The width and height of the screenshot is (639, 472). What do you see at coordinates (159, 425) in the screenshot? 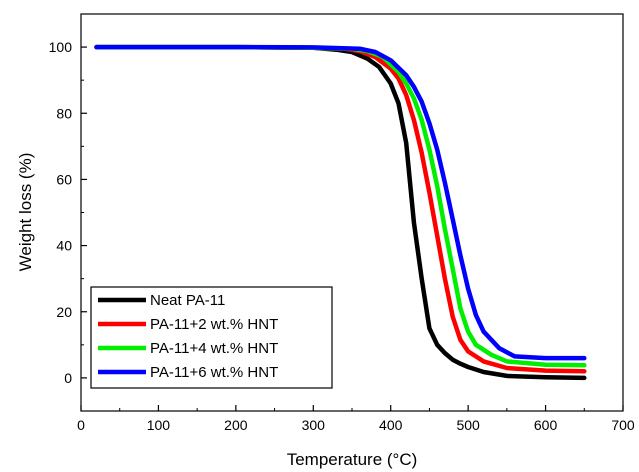
I see `x-tick-label: 100` at bounding box center [159, 425].